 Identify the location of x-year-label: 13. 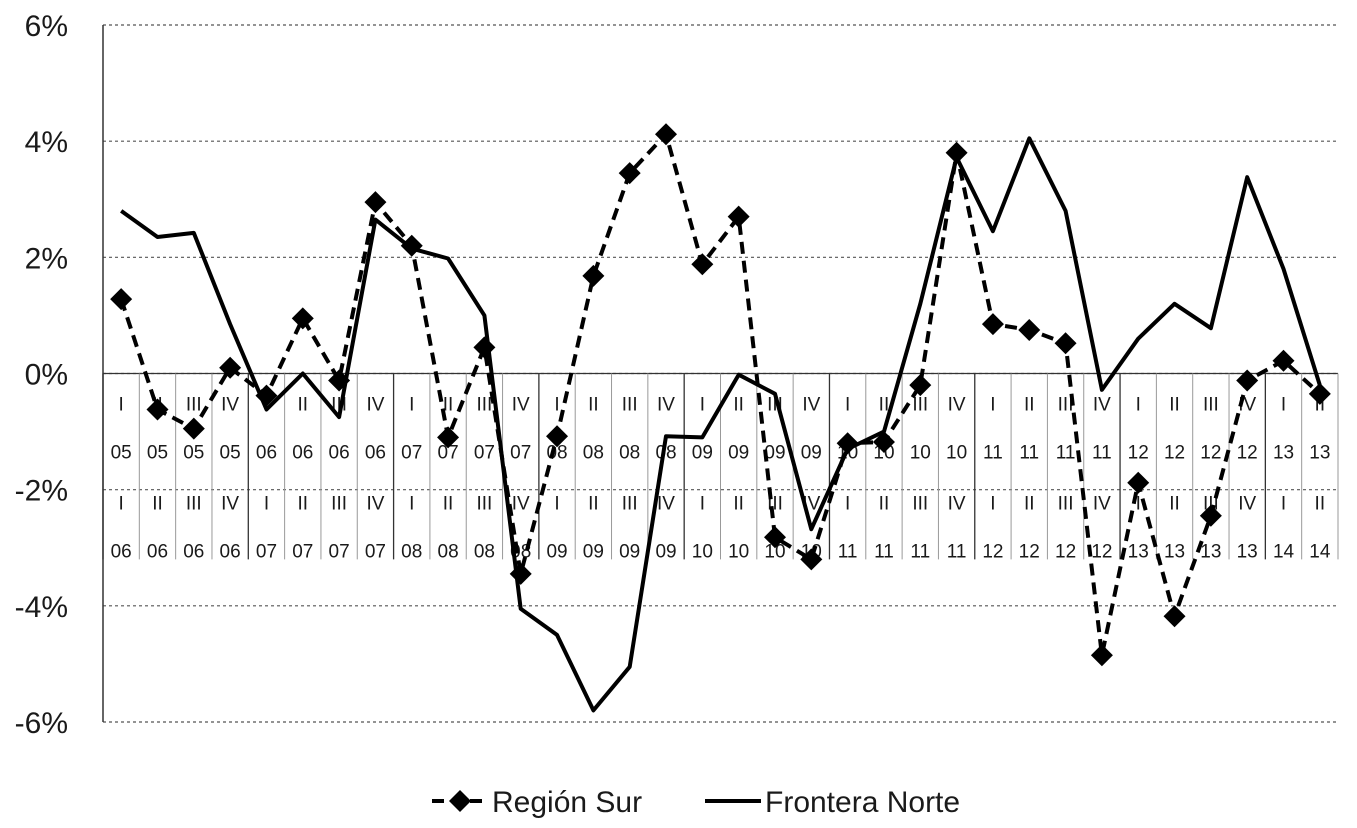
(1283, 453).